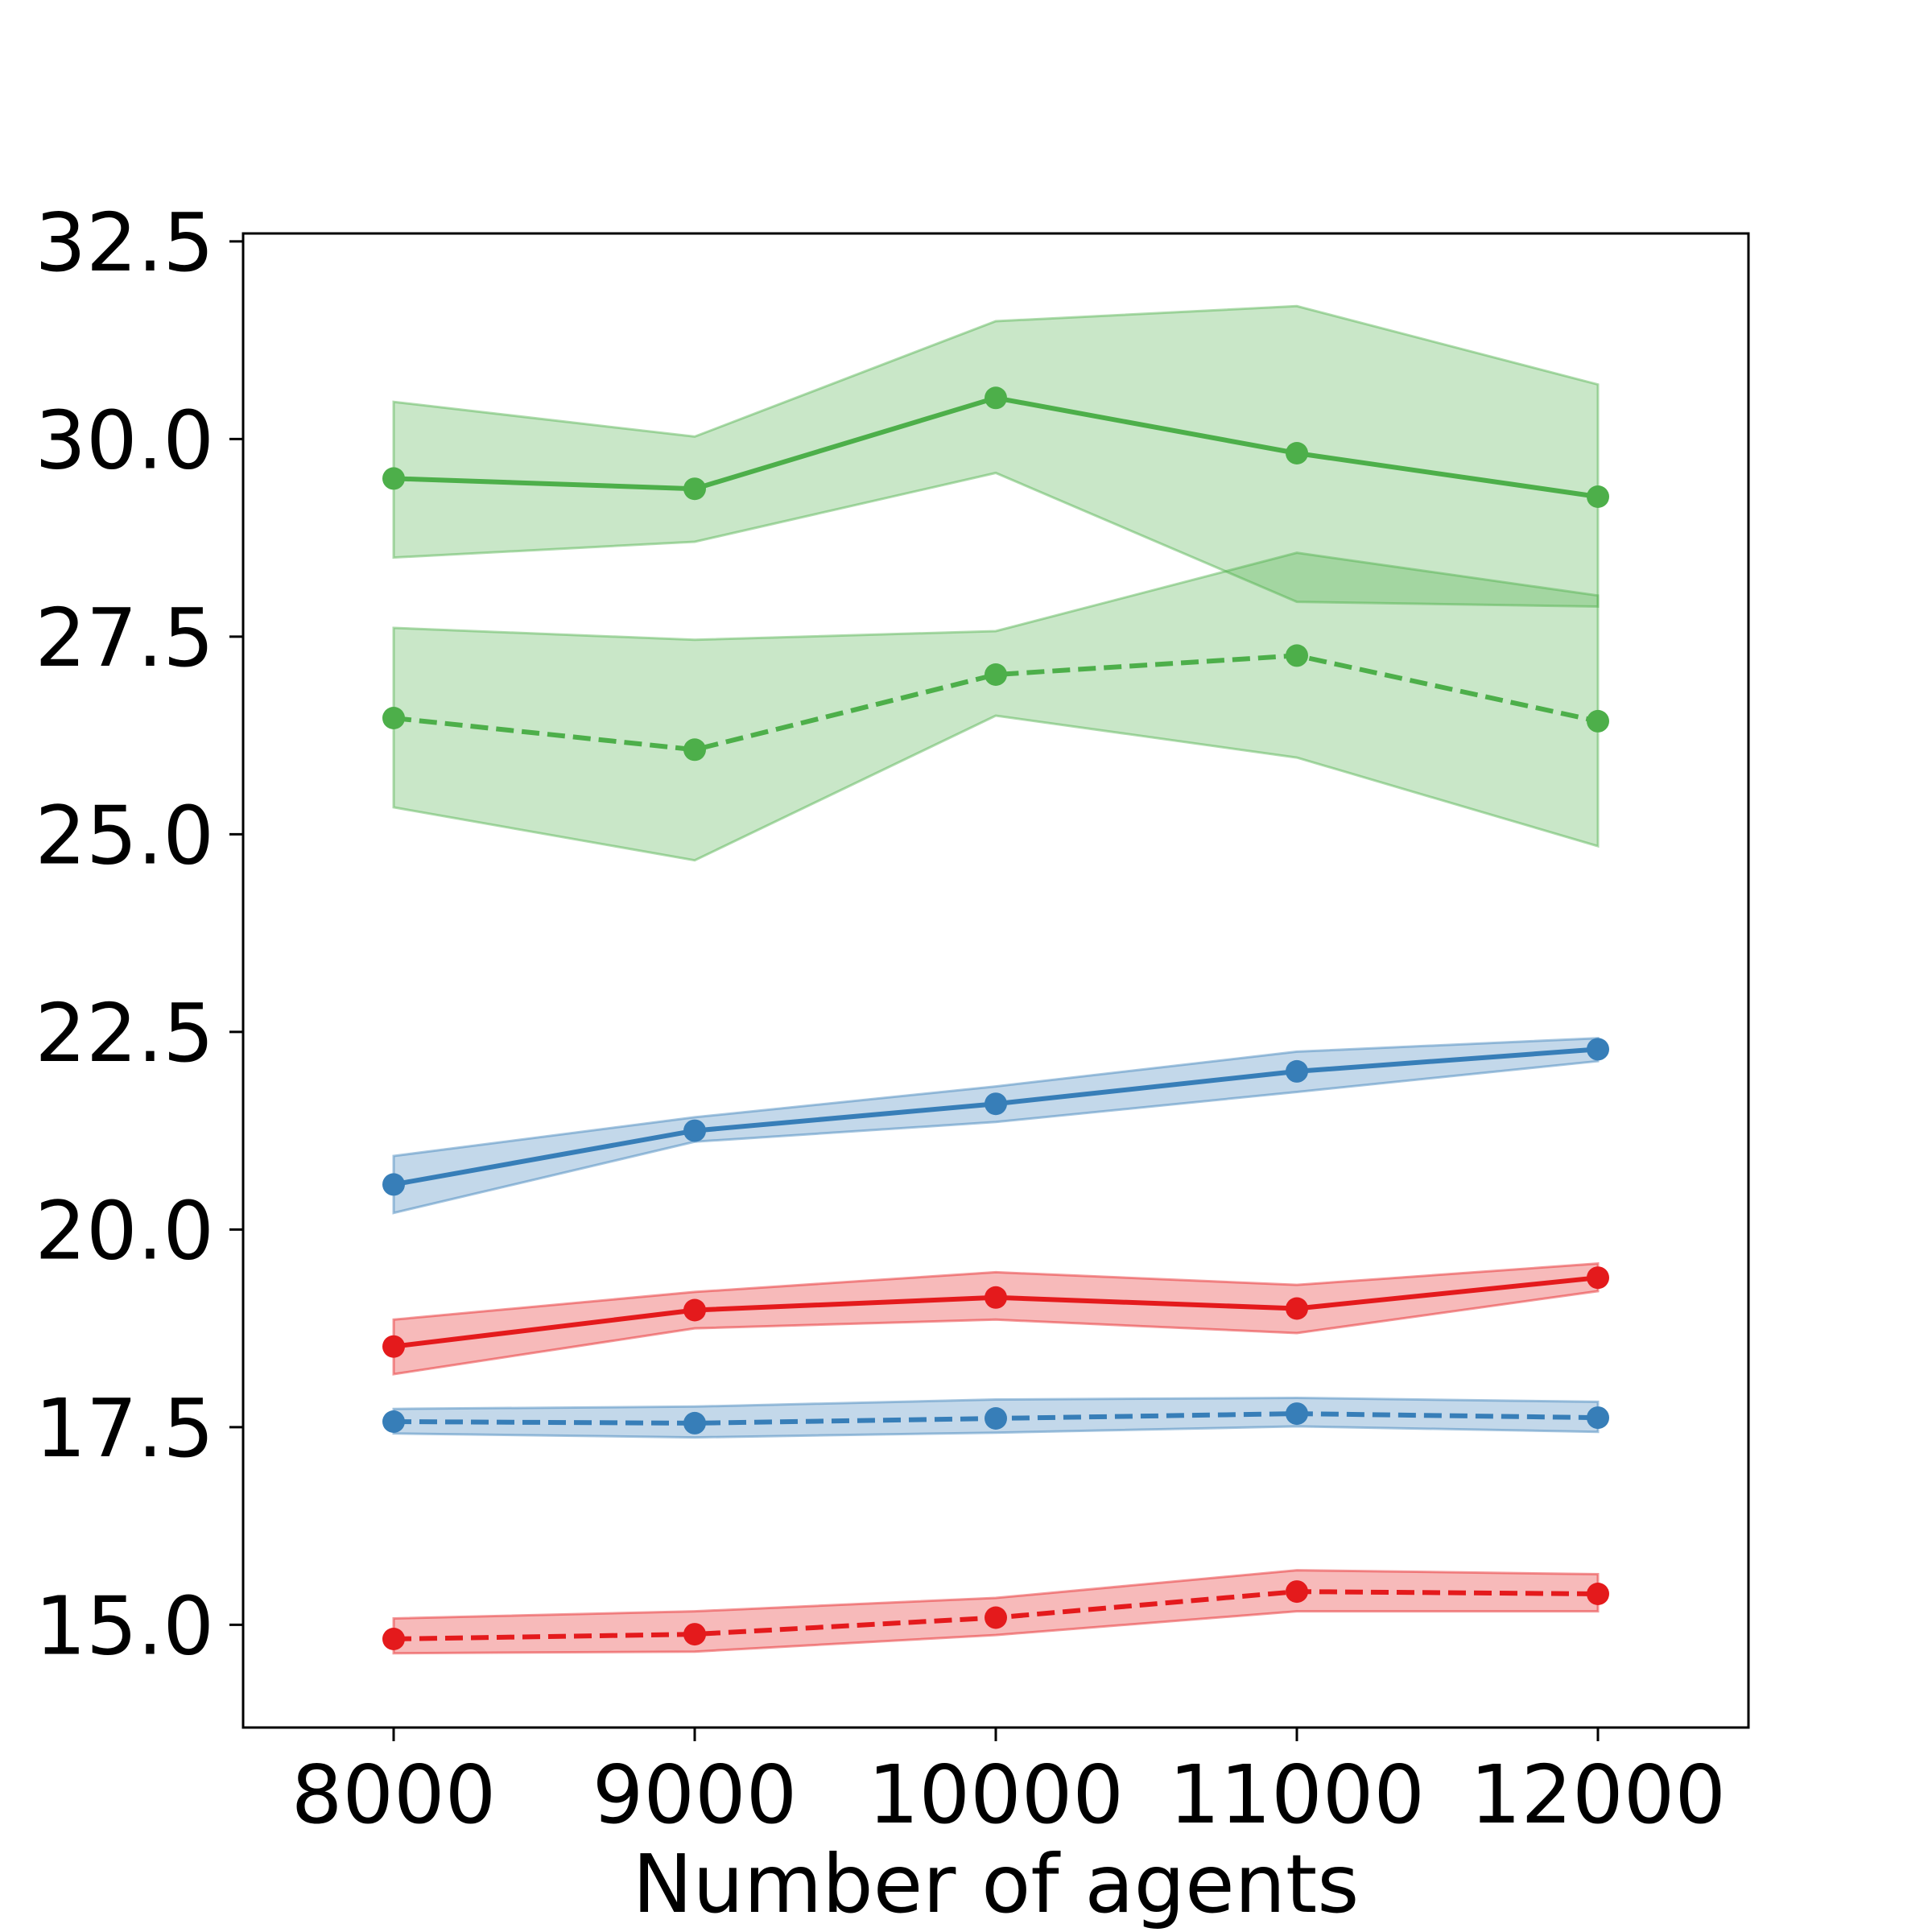 This screenshot has height=1932, width=1932. What do you see at coordinates (1297, 1795) in the screenshot?
I see `x-tick-label: 11000` at bounding box center [1297, 1795].